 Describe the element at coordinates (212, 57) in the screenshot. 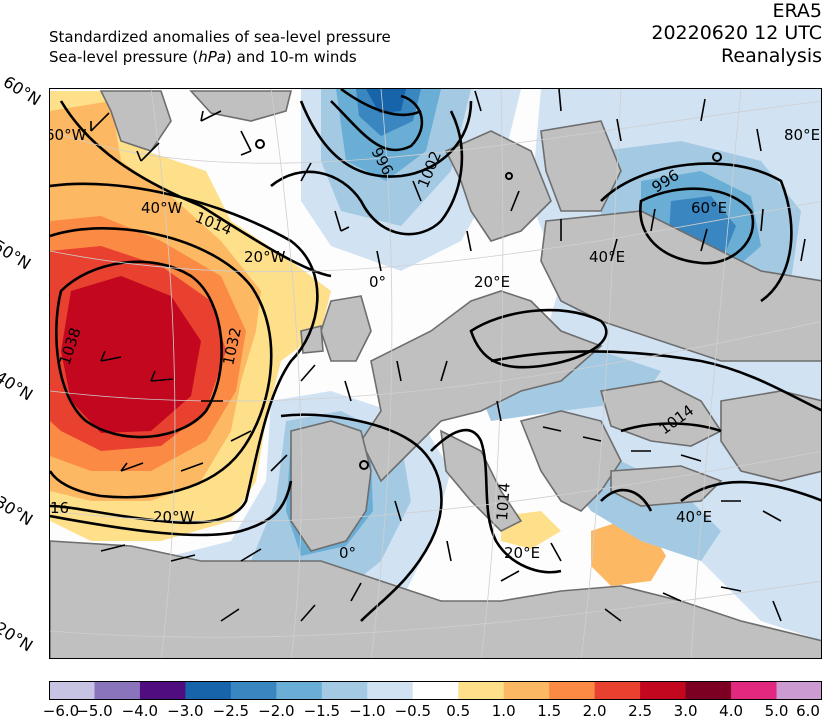

I see `unit-label: hPa` at that location.